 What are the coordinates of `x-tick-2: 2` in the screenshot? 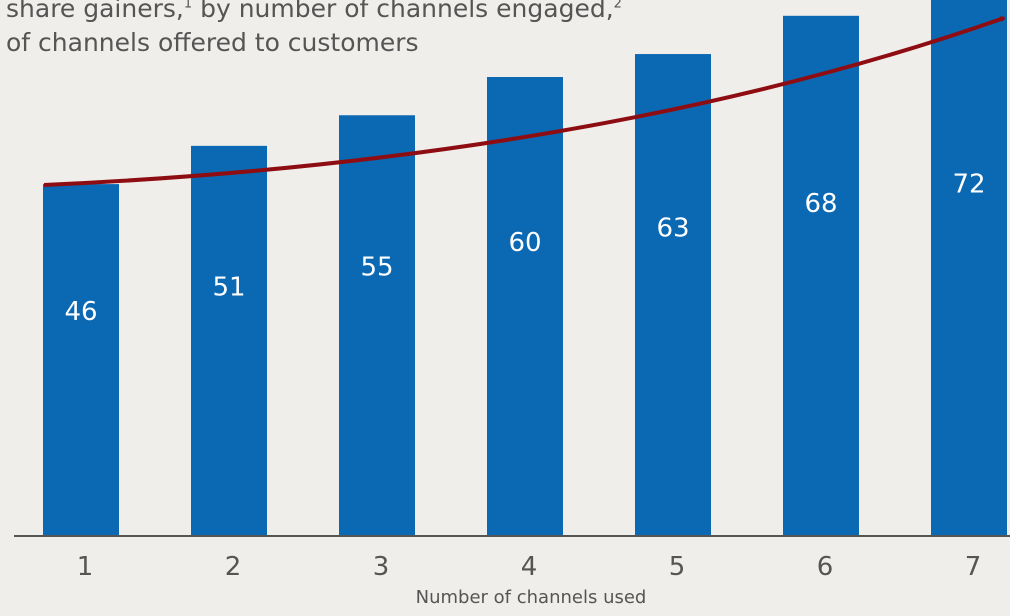 It's located at (233, 567).